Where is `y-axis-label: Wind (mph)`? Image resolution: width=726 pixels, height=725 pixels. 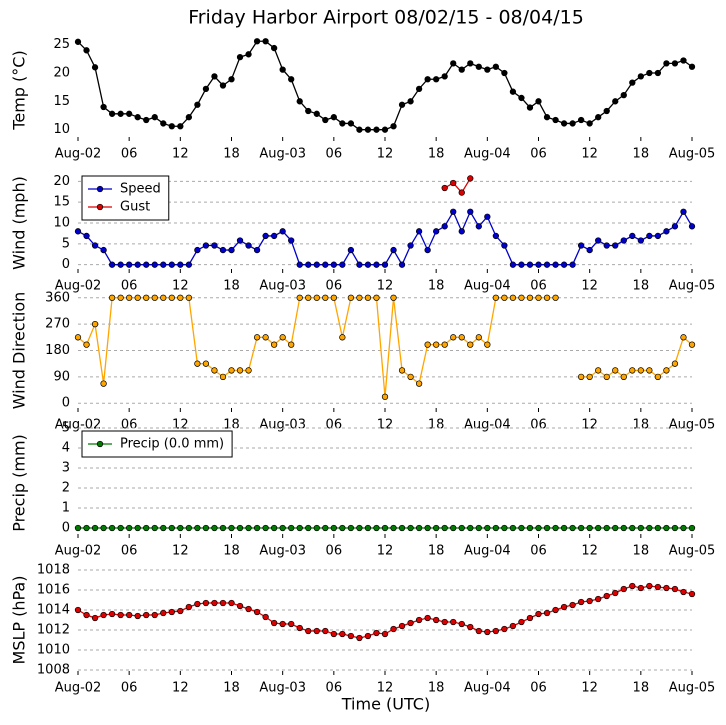
y-axis-label: Wind (mph) is located at coordinates (19, 223).